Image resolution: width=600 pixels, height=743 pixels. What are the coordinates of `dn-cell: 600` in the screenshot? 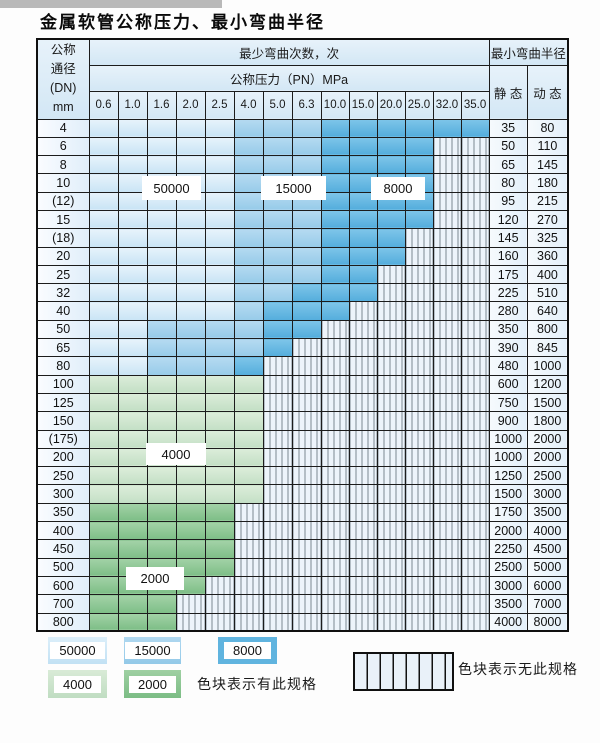 It's located at (63, 585).